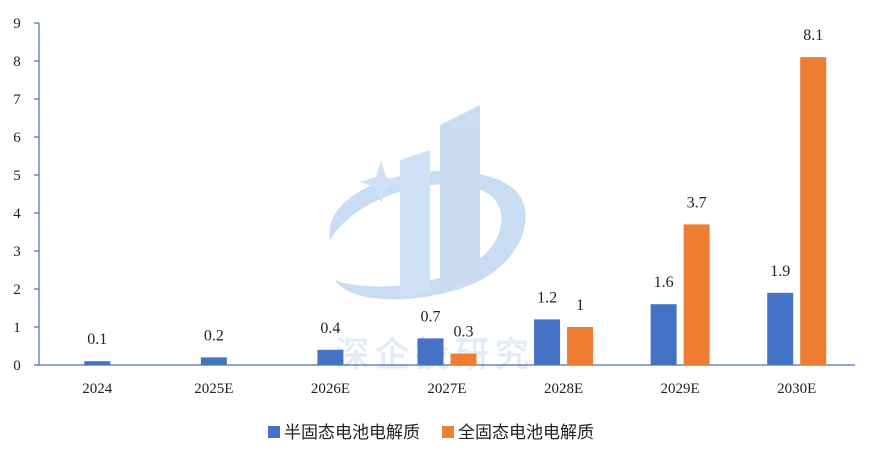  Describe the element at coordinates (526, 433) in the screenshot. I see `legend-label-series-2: 全固态电池电解质` at that location.